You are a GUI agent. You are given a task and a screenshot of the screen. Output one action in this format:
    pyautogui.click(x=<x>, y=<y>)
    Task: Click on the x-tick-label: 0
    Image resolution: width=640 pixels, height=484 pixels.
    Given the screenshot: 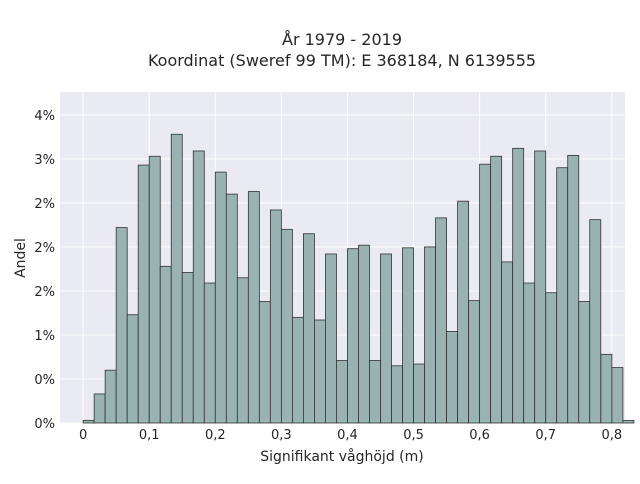 What is the action you would take?
    pyautogui.click(x=83, y=435)
    